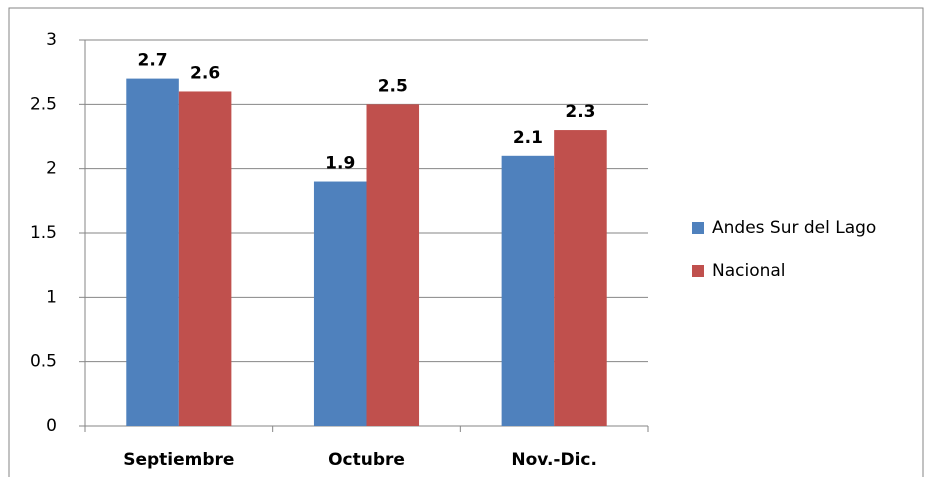 Image resolution: width=928 pixels, height=481 pixels. What do you see at coordinates (794, 228) in the screenshot?
I see `legend-label: Andes Sur del Lago` at bounding box center [794, 228].